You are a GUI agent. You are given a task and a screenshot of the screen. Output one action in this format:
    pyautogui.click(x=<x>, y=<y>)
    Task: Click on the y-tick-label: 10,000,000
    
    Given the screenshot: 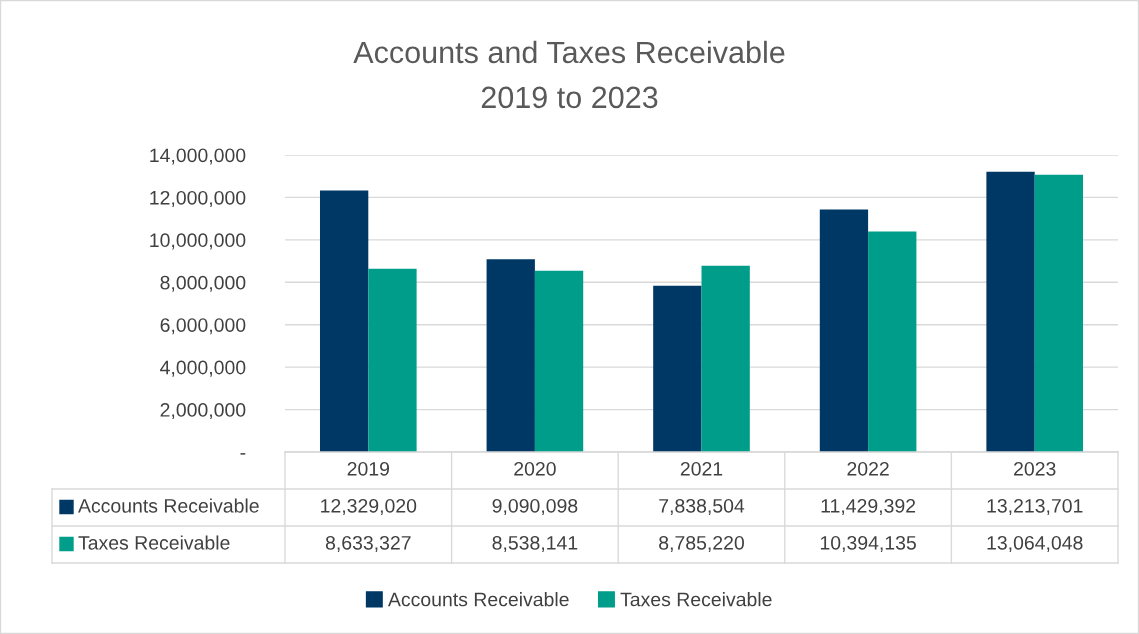 What is the action you would take?
    pyautogui.click(x=198, y=241)
    